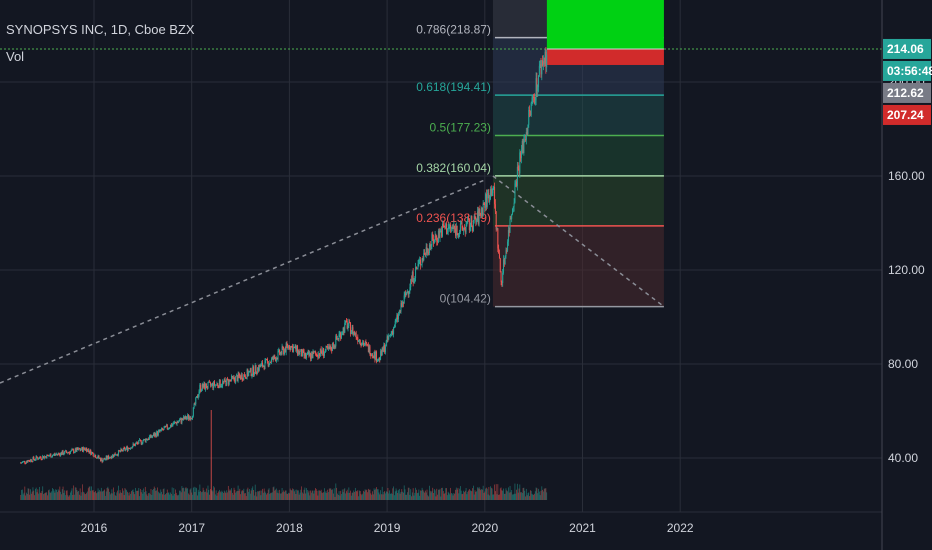  I want to click on symbol-title: SYNOPSYS INC, 1D, Cboe BZX, so click(100, 29).